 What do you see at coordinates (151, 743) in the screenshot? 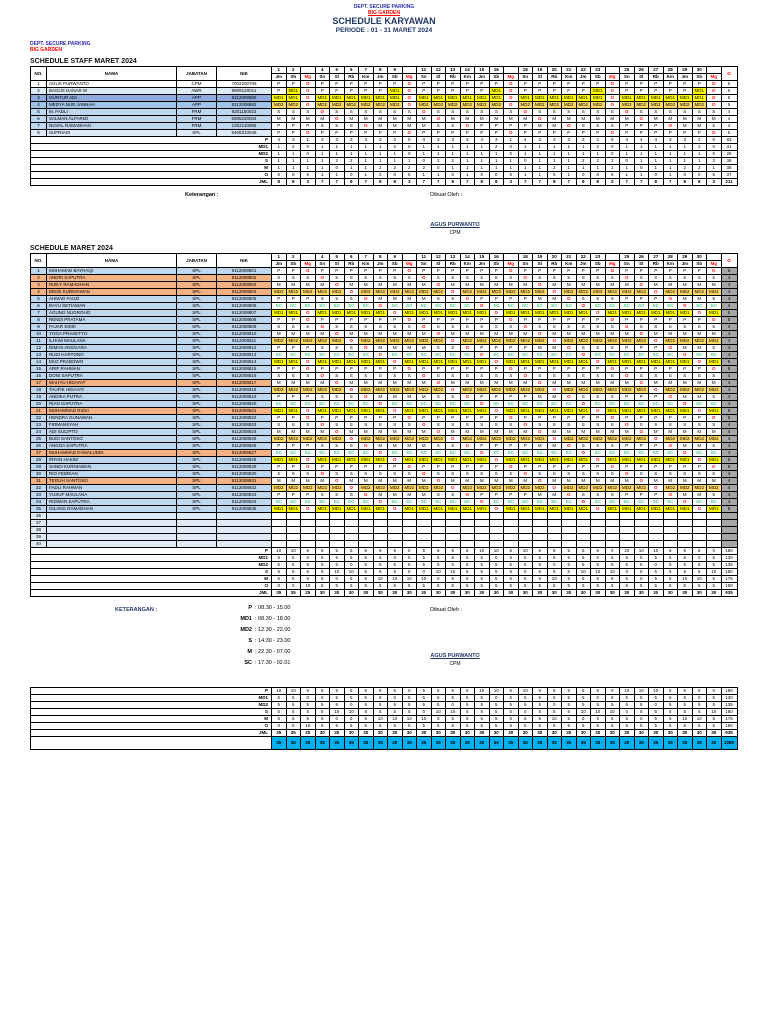
I see `bottom-grand-total-label` at bounding box center [151, 743].